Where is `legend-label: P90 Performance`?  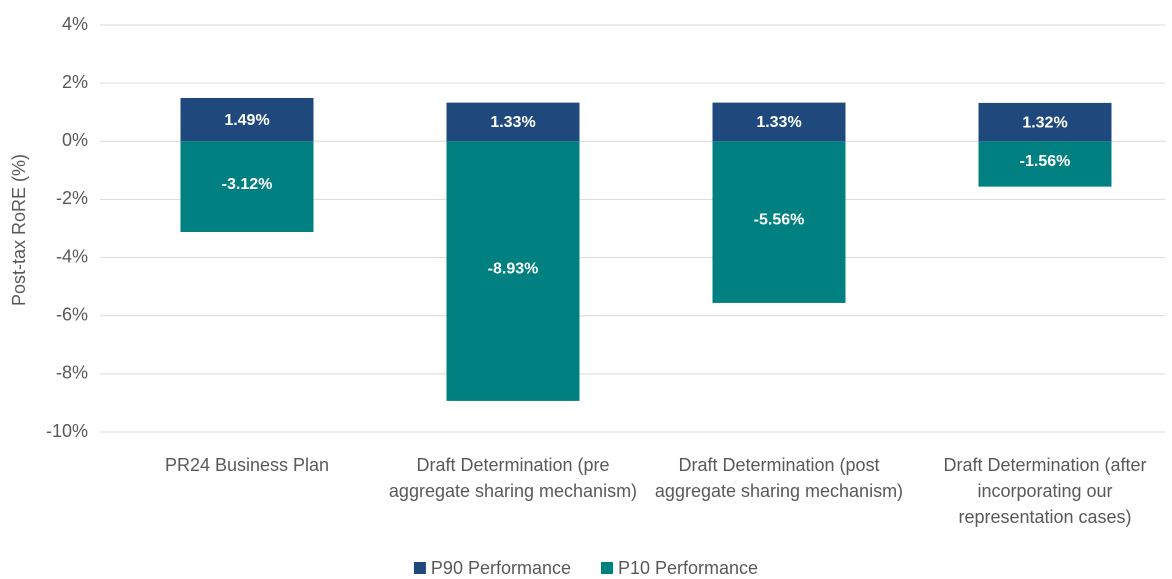 legend-label: P90 Performance is located at coordinates (501, 568).